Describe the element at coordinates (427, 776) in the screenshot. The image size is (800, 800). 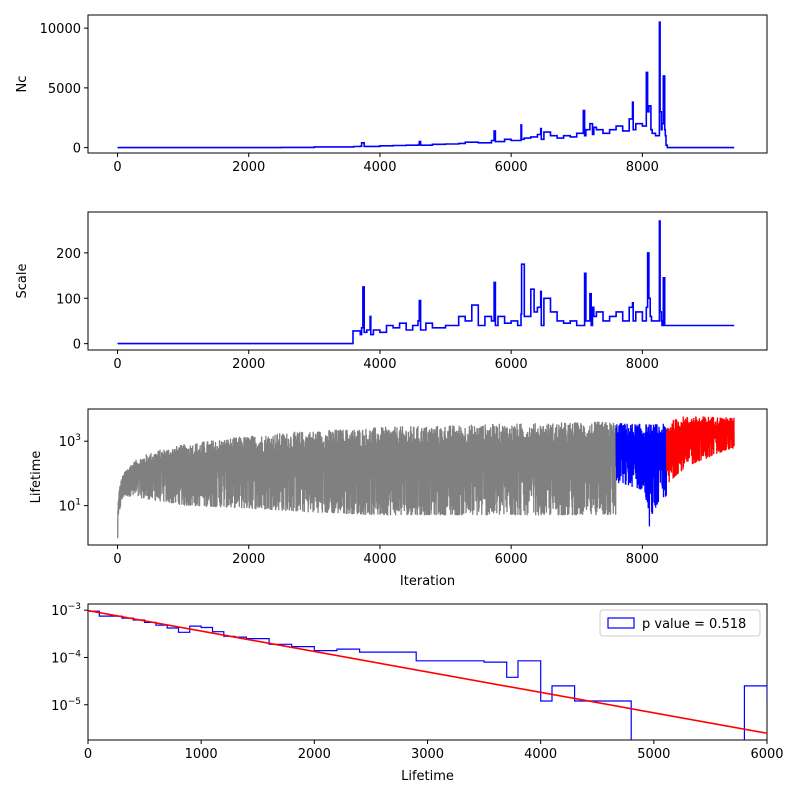
I see `x-axis-label: Lifetime` at that location.